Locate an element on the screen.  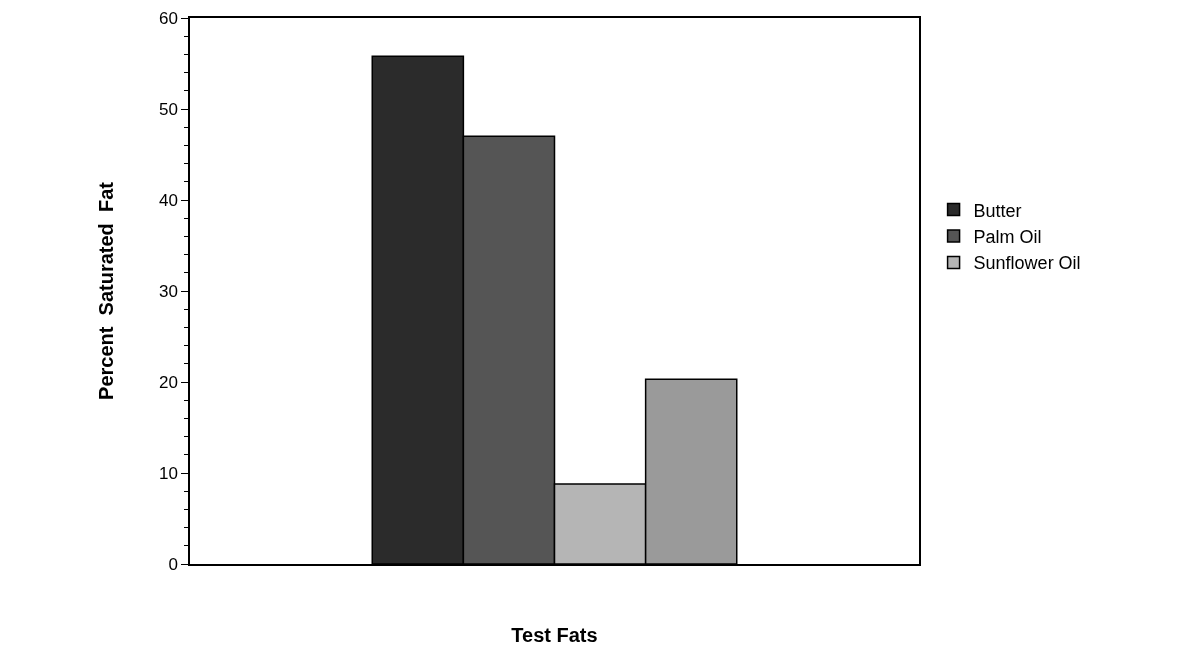
y-tick-label: 10 is located at coordinates (168, 473).